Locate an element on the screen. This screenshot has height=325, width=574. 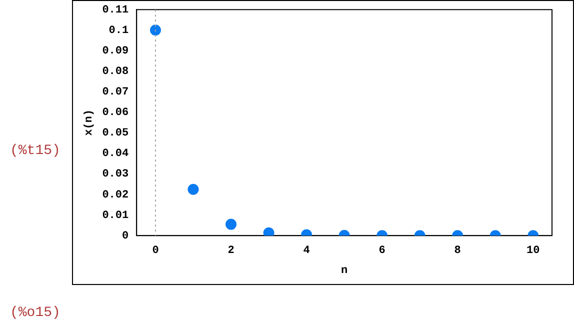
y-tick-label: 0.06 is located at coordinates (115, 113).